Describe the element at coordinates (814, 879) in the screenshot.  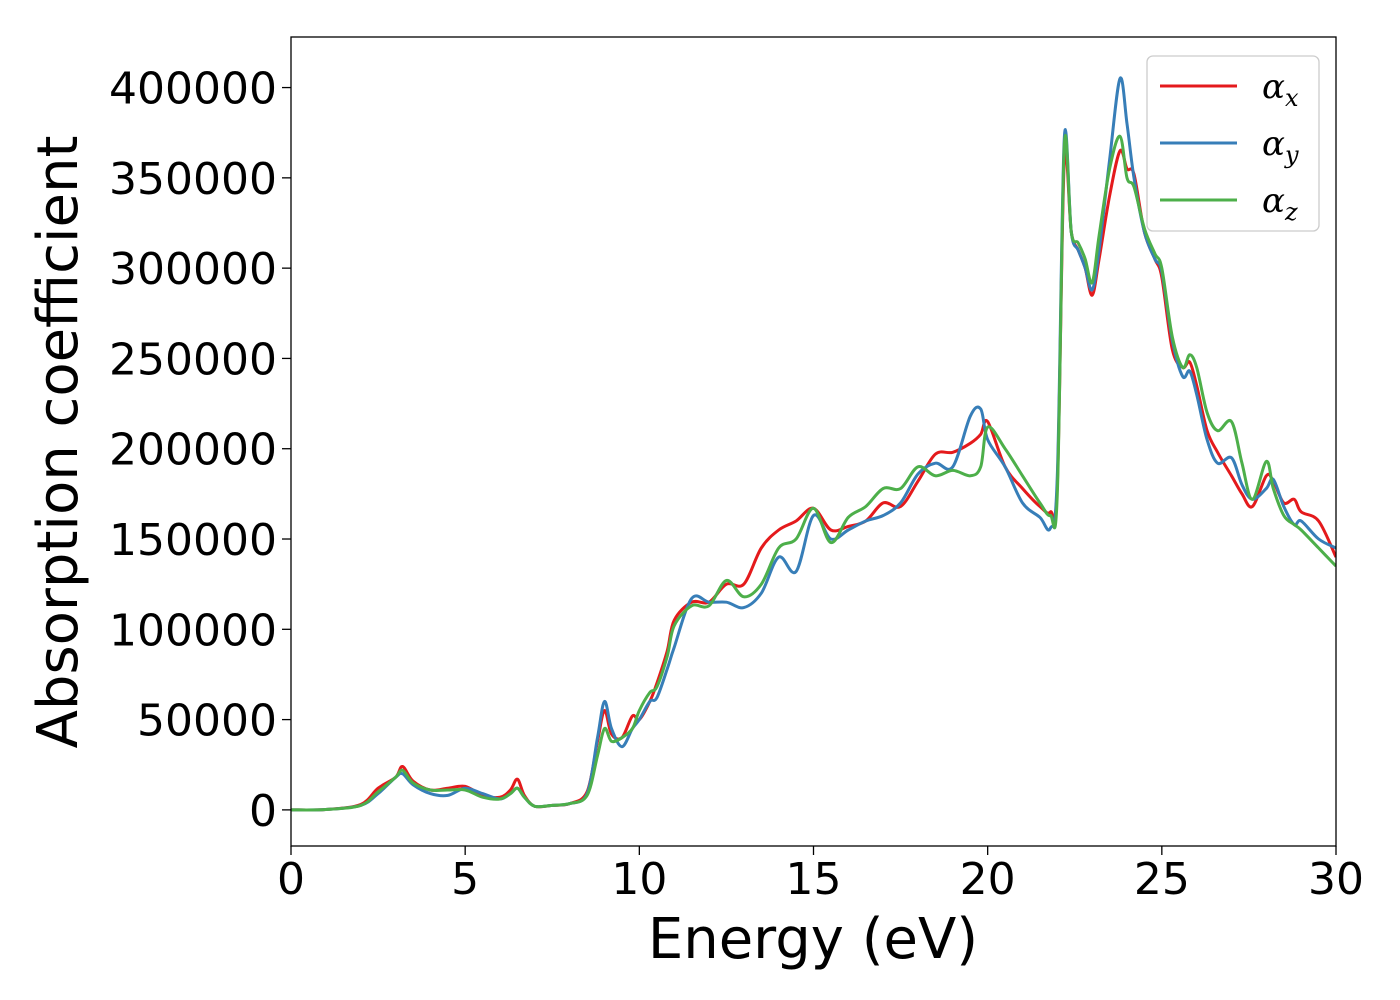
I see `x-tick-label: 15` at that location.